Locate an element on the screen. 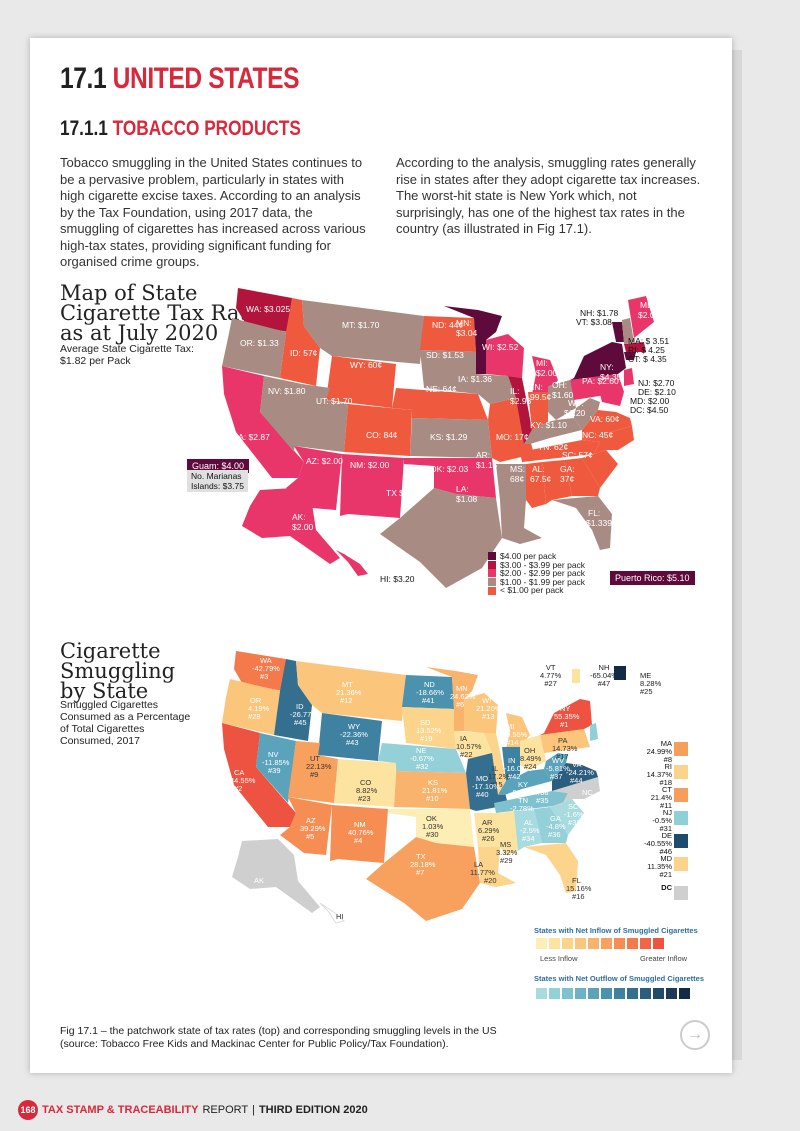 The width and height of the screenshot is (800, 1131). svg-text: #14 is located at coordinates (512, 742).